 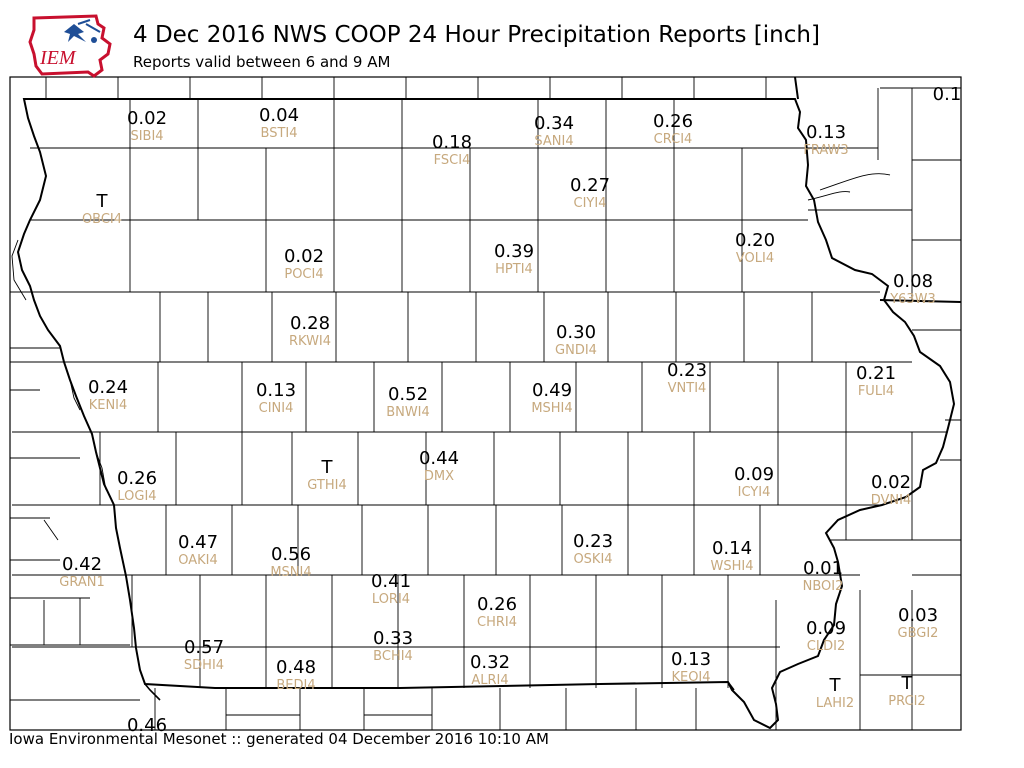 I want to click on station-id: CHRI4, so click(x=497, y=622).